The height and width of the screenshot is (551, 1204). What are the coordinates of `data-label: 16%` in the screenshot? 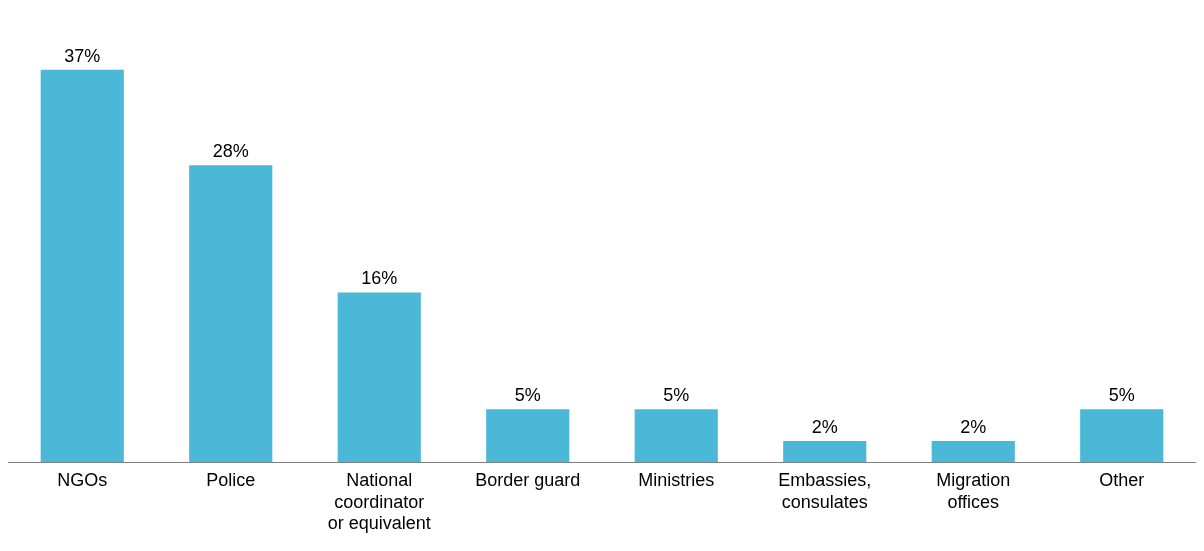 It's located at (379, 278).